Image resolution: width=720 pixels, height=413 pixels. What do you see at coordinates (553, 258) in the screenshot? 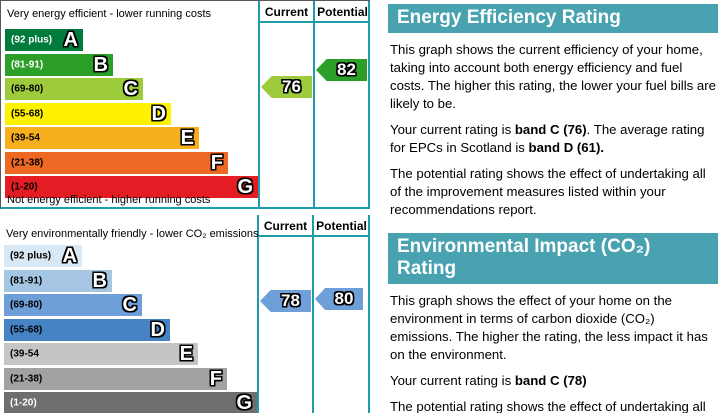
I see `section-title: Environmental Impact (CO₂) Rating` at bounding box center [553, 258].